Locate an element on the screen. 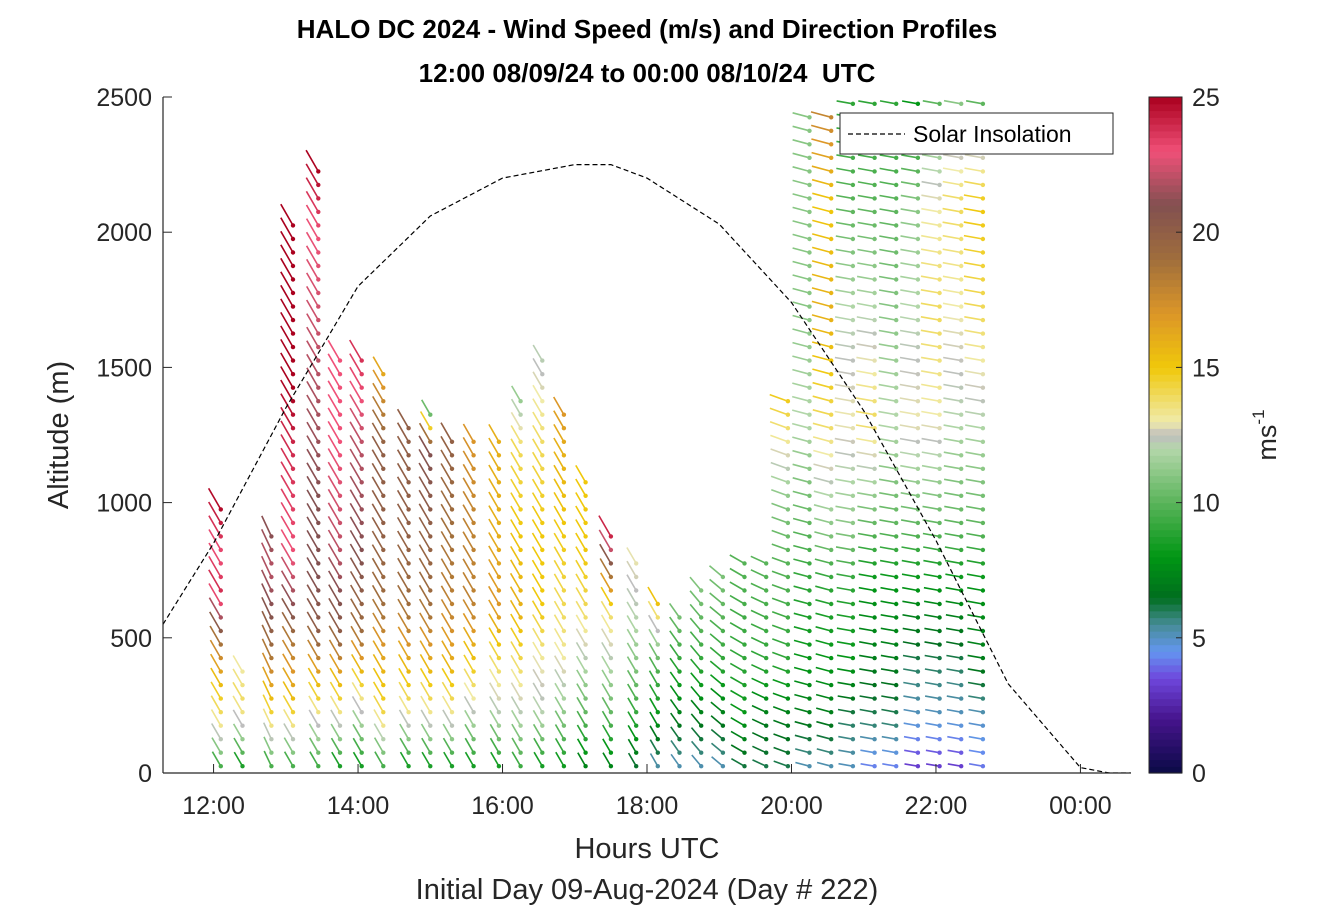  x-tick-label: 12:00 is located at coordinates (213, 806).